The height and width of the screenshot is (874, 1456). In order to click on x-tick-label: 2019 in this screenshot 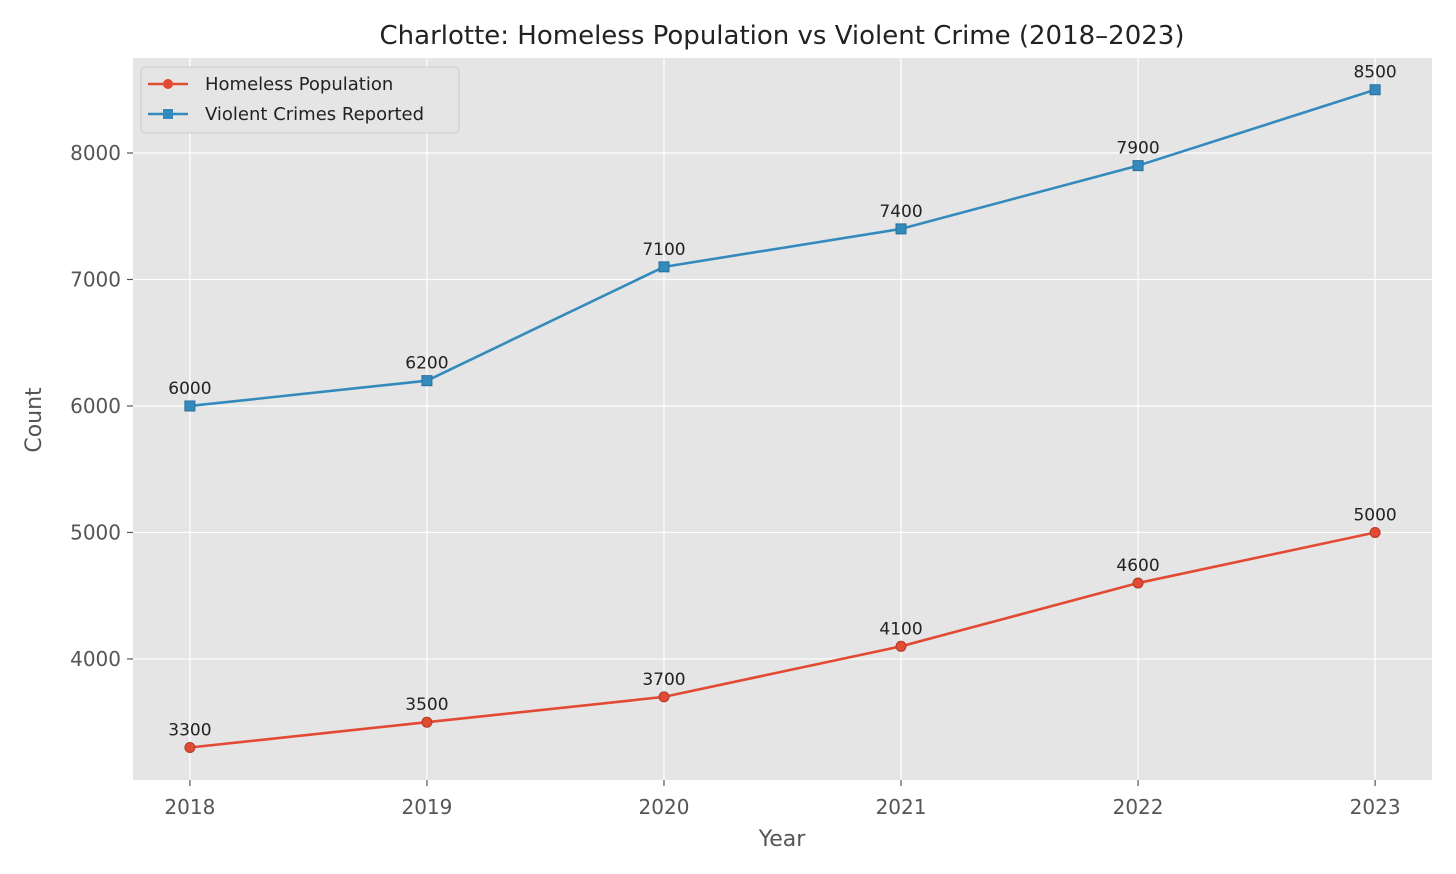, I will do `click(426, 807)`.